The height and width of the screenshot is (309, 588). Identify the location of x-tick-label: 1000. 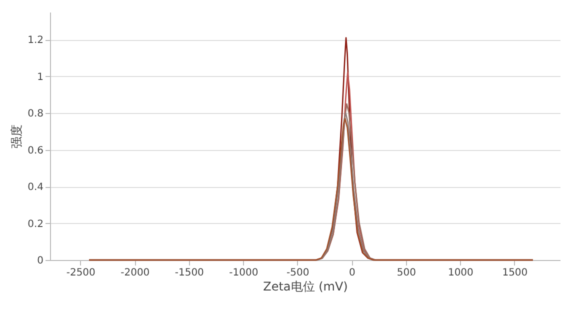
(461, 273).